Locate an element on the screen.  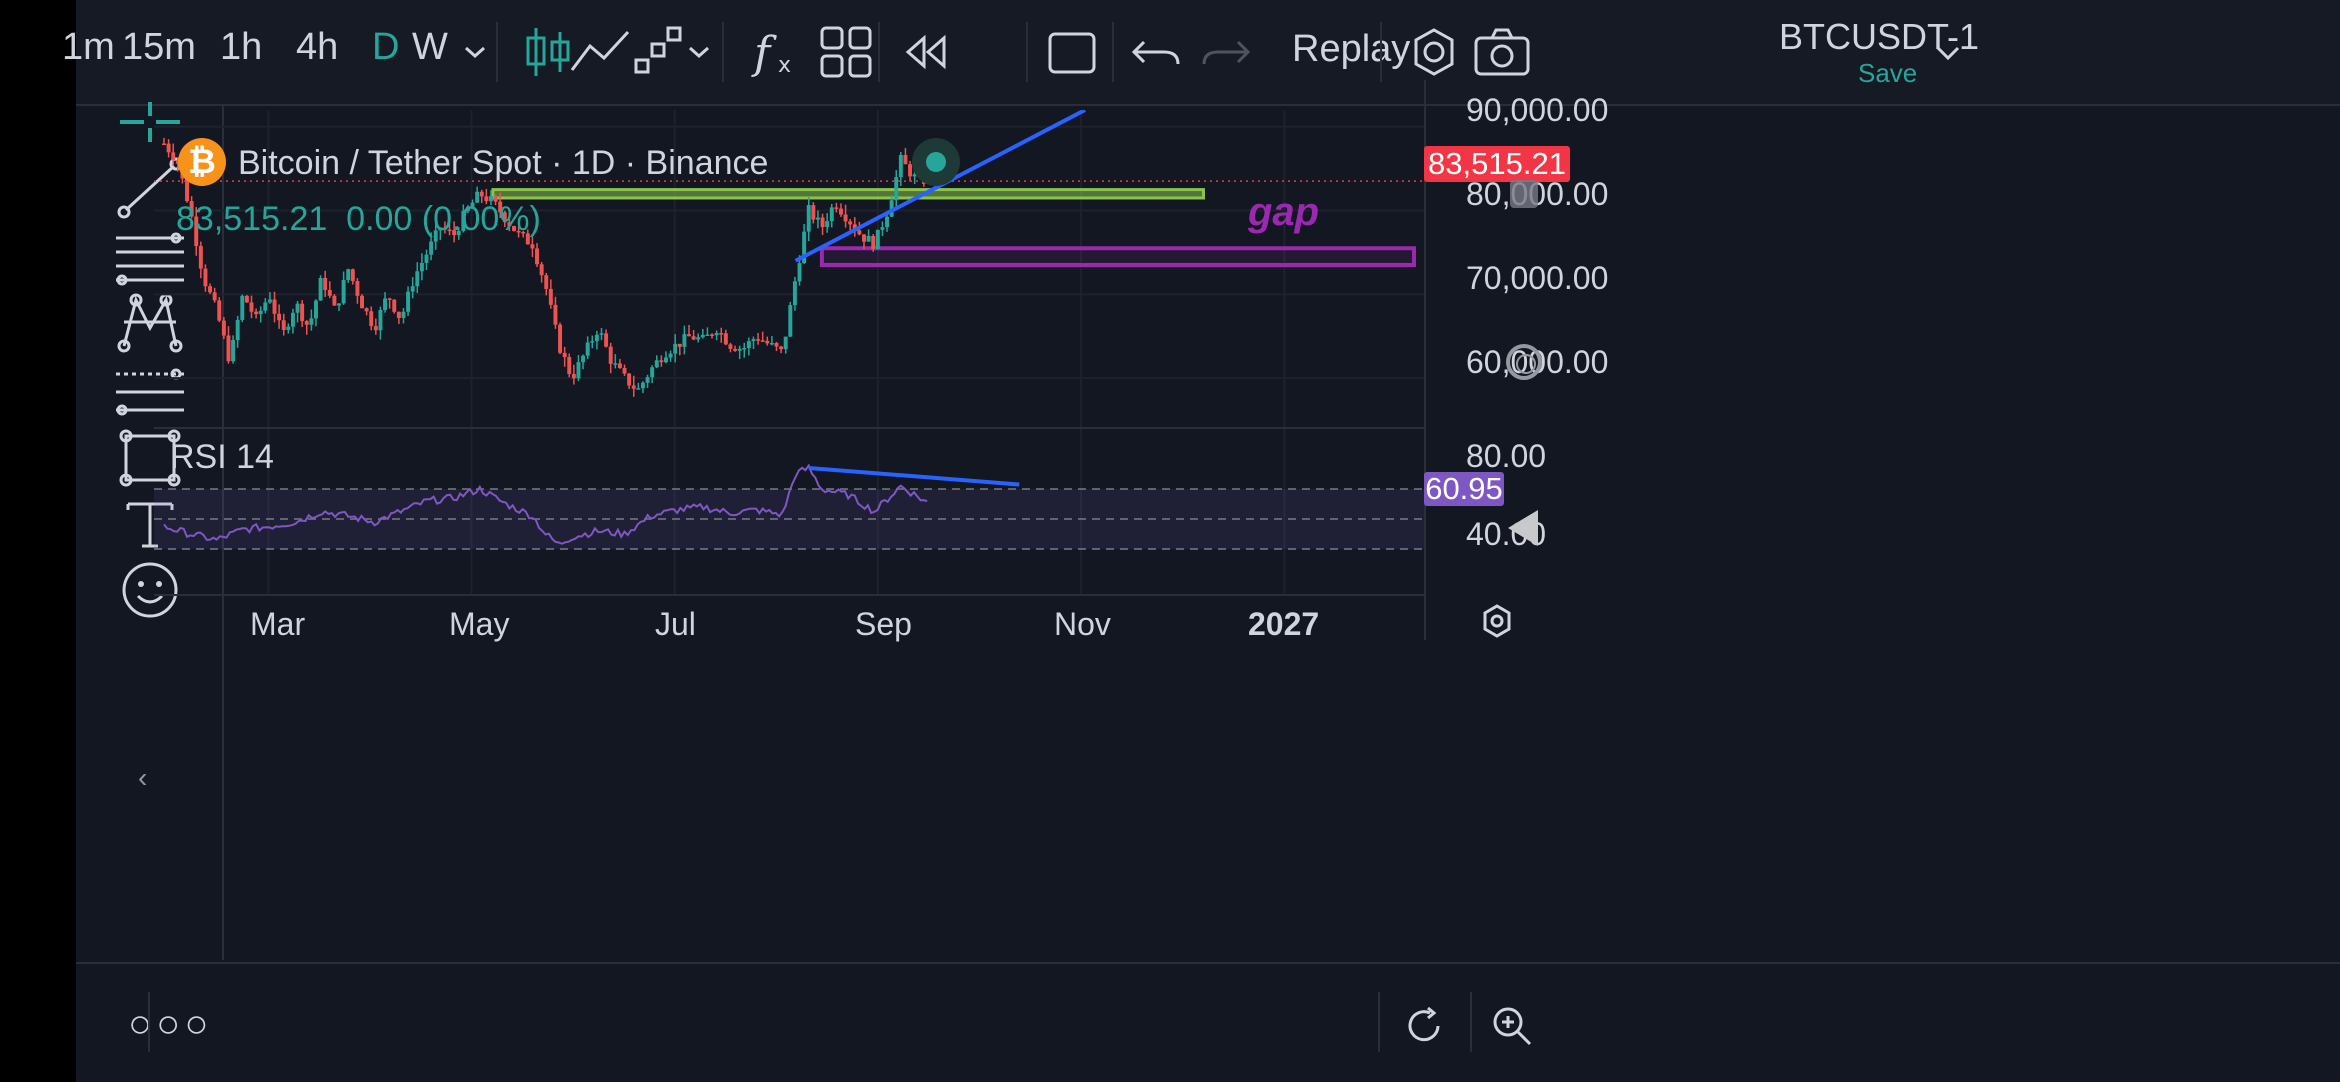
market-status-icon is located at coordinates (936, 162).